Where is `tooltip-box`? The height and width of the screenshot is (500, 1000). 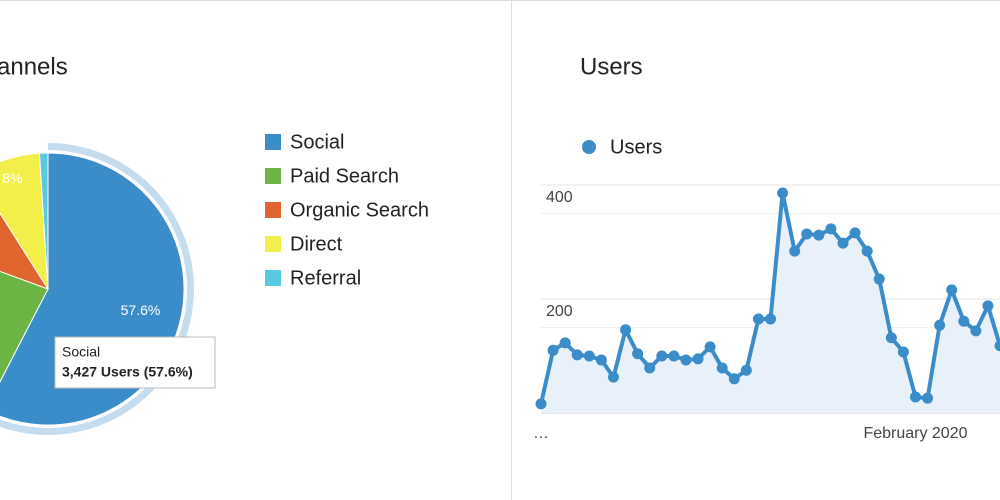
tooltip-box is located at coordinates (135, 362).